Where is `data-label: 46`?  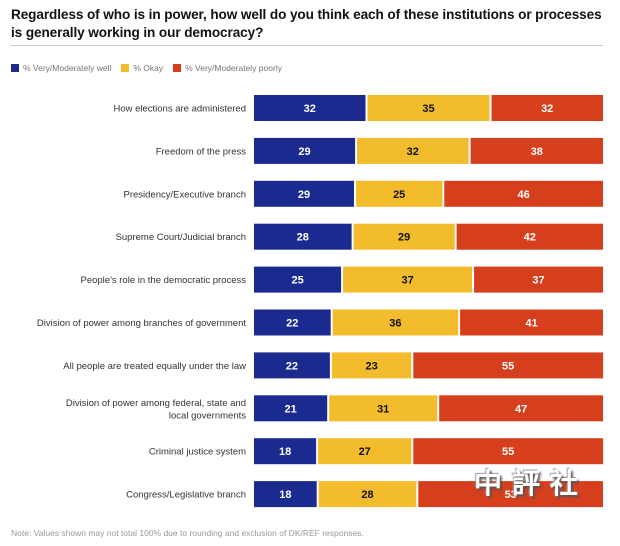
data-label: 46 is located at coordinates (523, 195).